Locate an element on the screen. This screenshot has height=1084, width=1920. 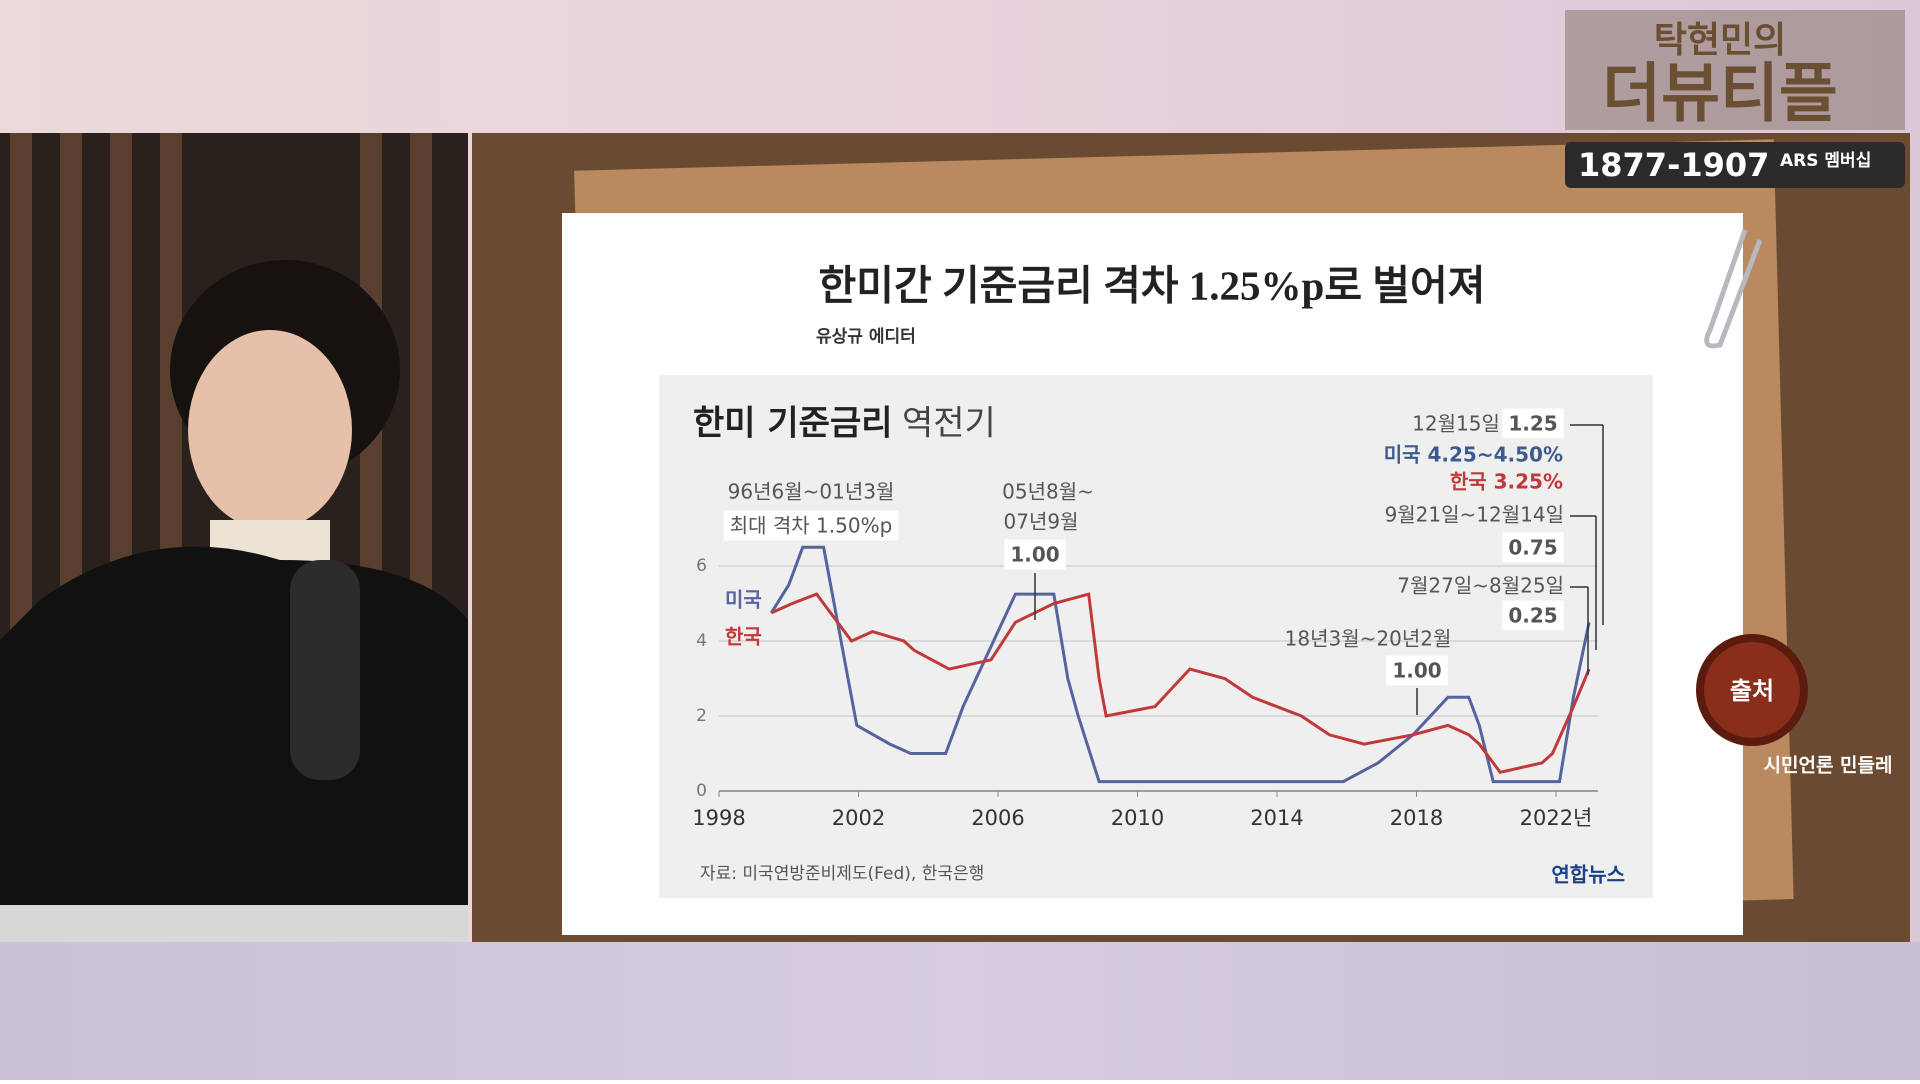
source-name: 시민언론 민들레 is located at coordinates (1828, 766).